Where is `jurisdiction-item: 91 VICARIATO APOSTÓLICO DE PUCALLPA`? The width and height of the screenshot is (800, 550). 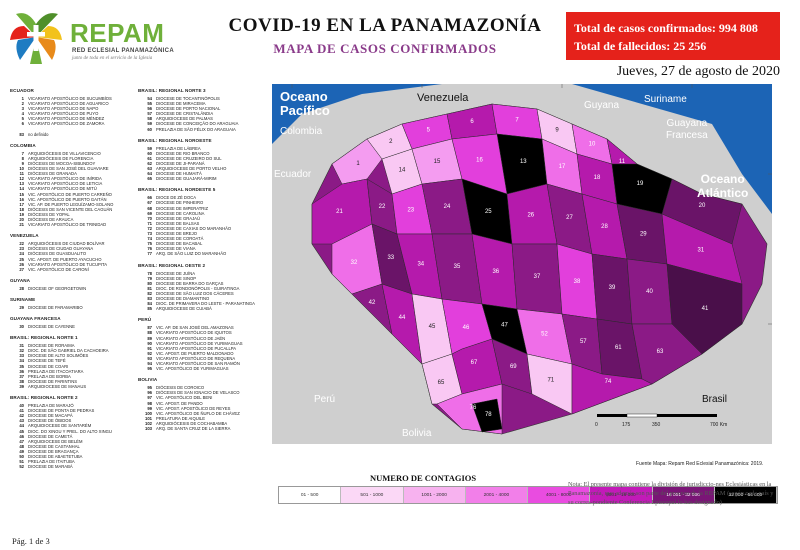
jurisdiction-item: 91 VICARIATO APOSTÓLICO DE PUCALLPA is located at coordinates (190, 348).